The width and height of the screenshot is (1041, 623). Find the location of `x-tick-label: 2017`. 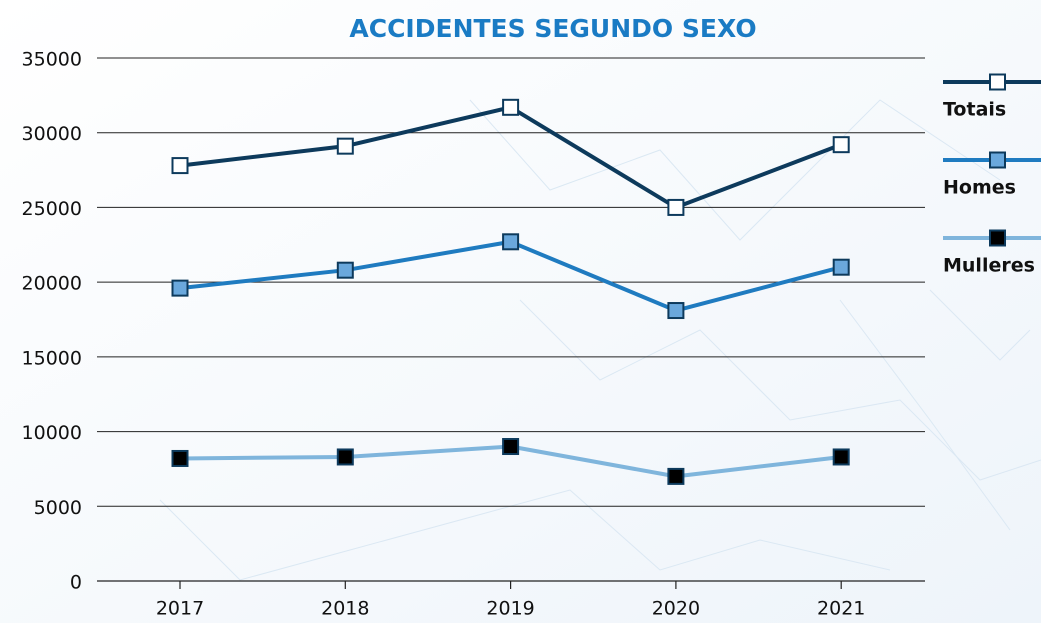

x-tick-label: 2017 is located at coordinates (180, 609).